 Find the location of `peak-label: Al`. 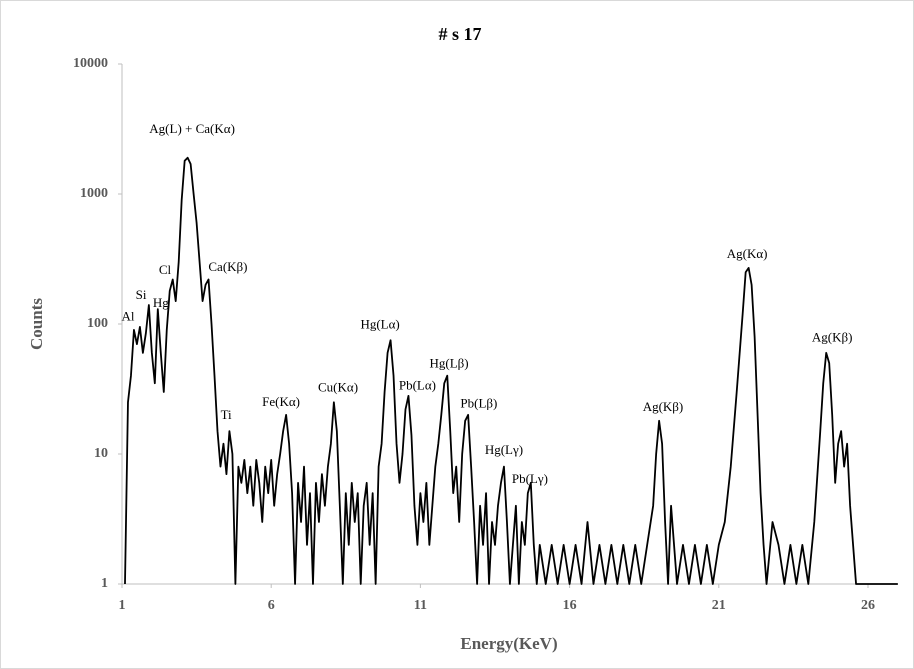

peak-label: Al is located at coordinates (127, 316).